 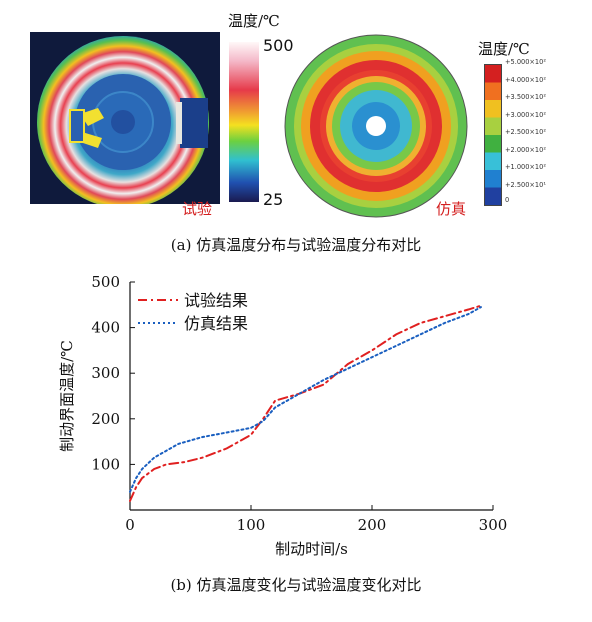 What do you see at coordinates (376, 126) in the screenshot?
I see `simulation-contour-image` at bounding box center [376, 126].